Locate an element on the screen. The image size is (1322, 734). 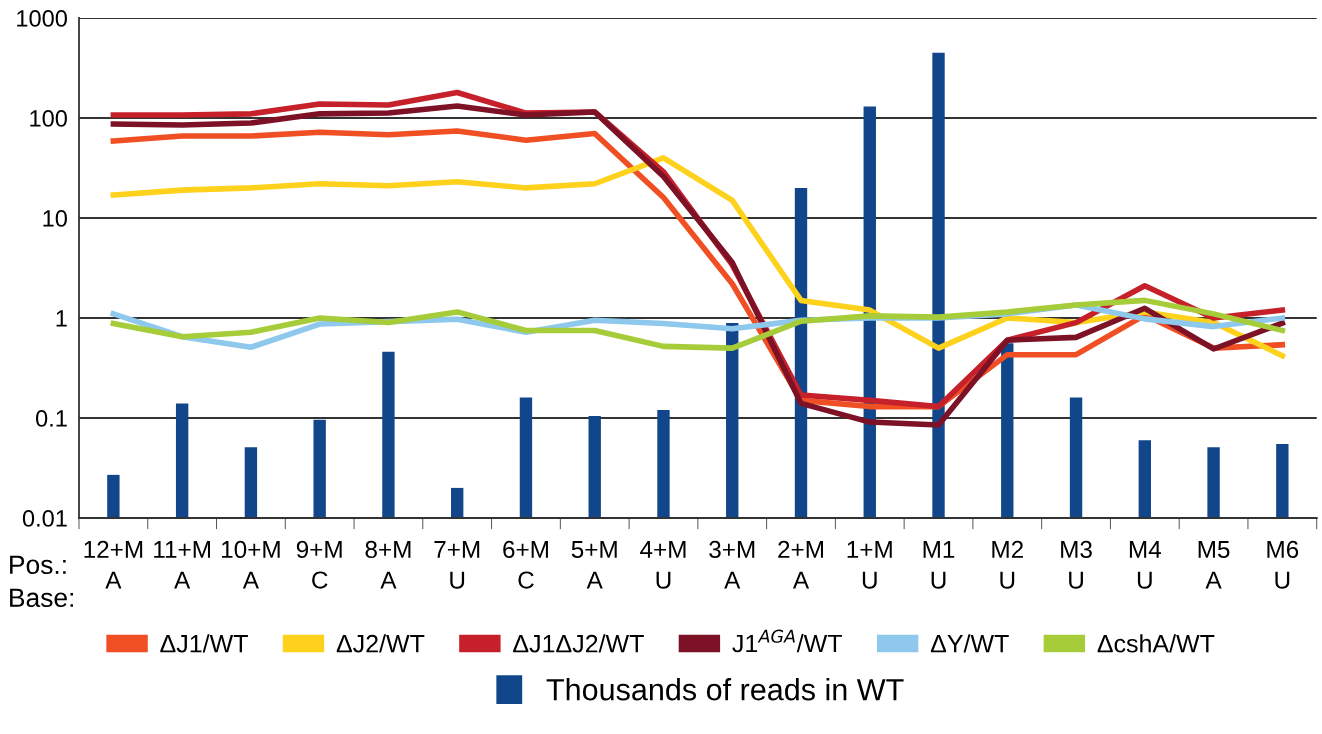
x-tick-label: 10+M A is located at coordinates (251, 564).